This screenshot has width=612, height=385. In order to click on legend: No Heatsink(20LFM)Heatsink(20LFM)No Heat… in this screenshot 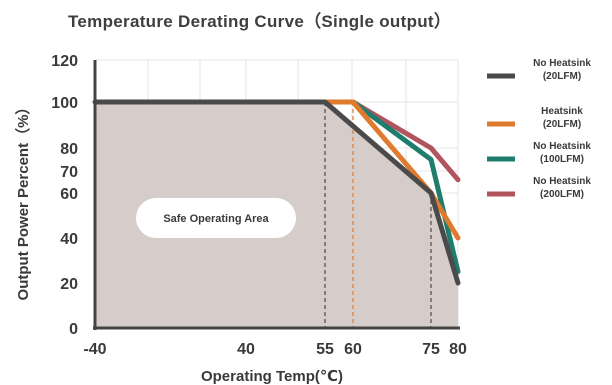, I will do `click(539, 129)`.